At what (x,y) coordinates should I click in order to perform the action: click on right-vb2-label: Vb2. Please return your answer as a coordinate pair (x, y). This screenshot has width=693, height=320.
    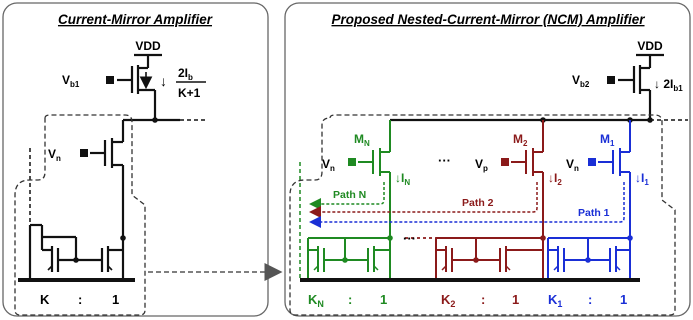
    Looking at the image, I should click on (581, 81).